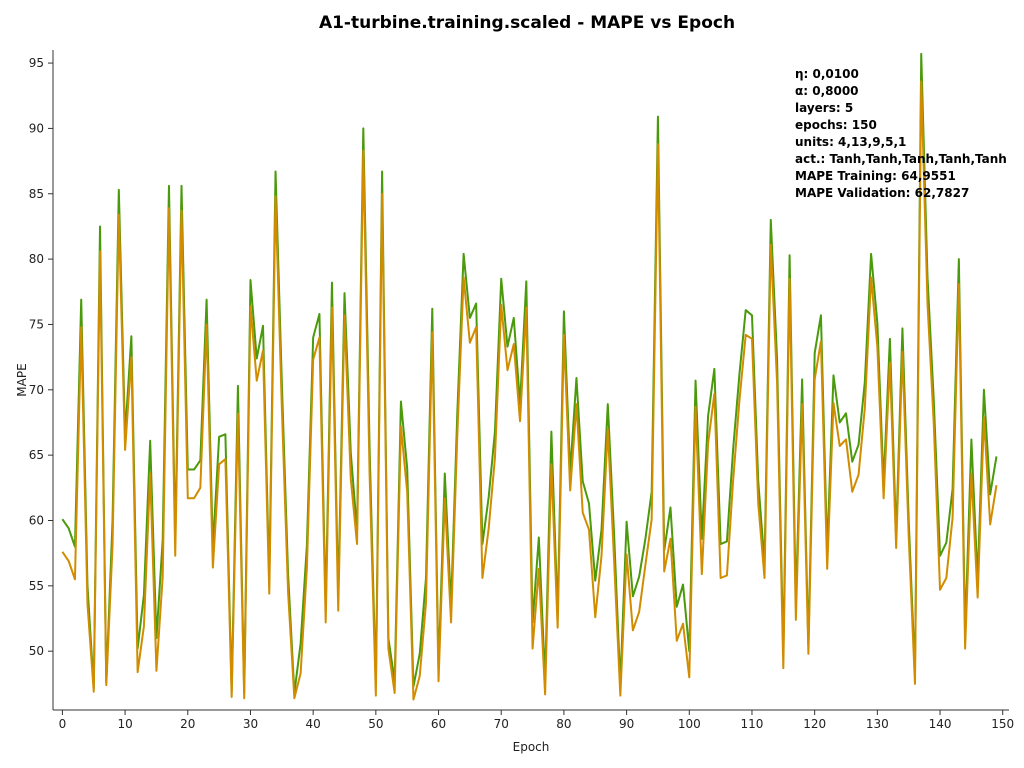  I want to click on y-tick-label: 65, so click(36, 455).